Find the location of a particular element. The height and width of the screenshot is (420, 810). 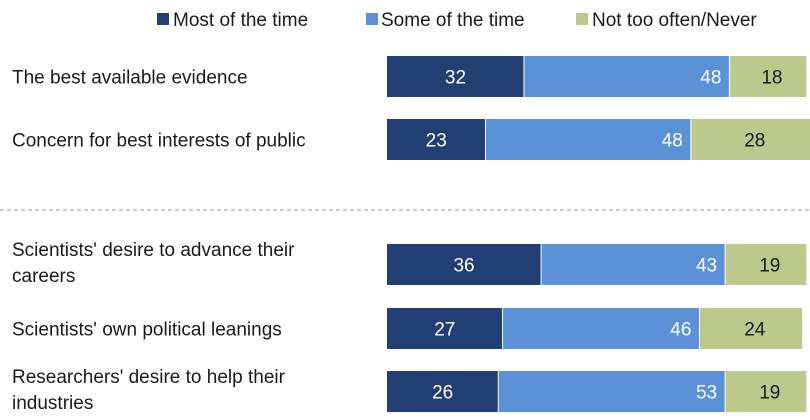

category-label: careers is located at coordinates (43, 276).